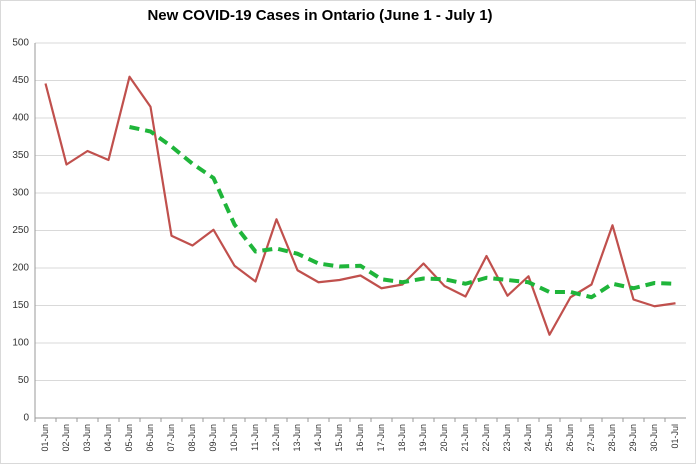 The height and width of the screenshot is (464, 696). What do you see at coordinates (549, 438) in the screenshot?
I see `x-tick-label: 25-Jun` at bounding box center [549, 438].